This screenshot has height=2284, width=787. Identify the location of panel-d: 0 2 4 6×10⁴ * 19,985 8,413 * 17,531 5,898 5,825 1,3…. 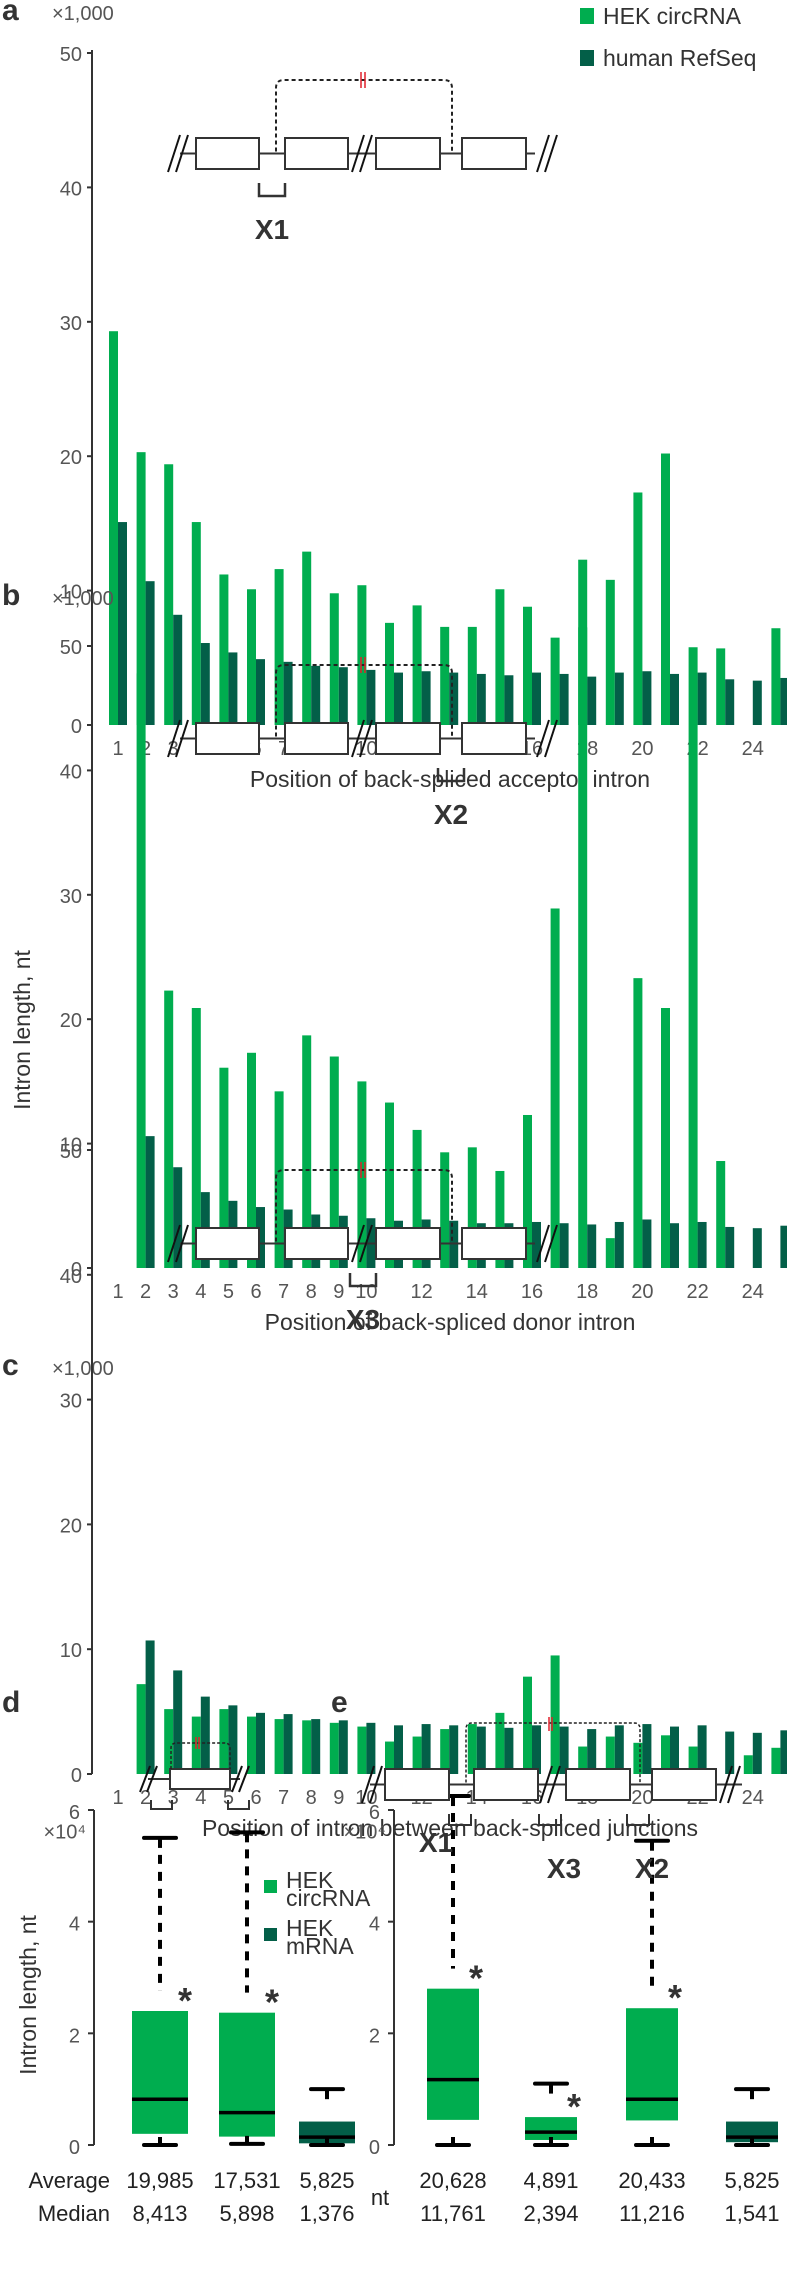
(199, 2014).